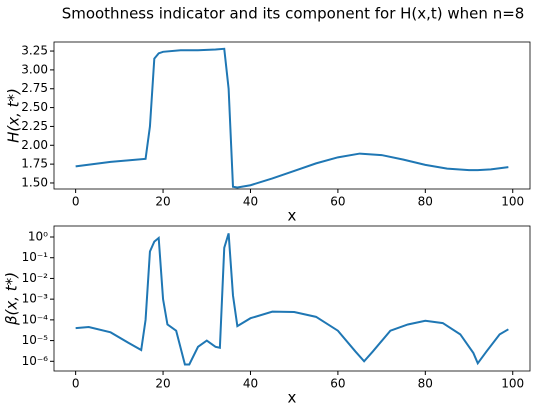 The height and width of the screenshot is (403, 550). Describe the element at coordinates (35, 361) in the screenshot. I see `y-tick-label: 10⁻⁶` at that location.